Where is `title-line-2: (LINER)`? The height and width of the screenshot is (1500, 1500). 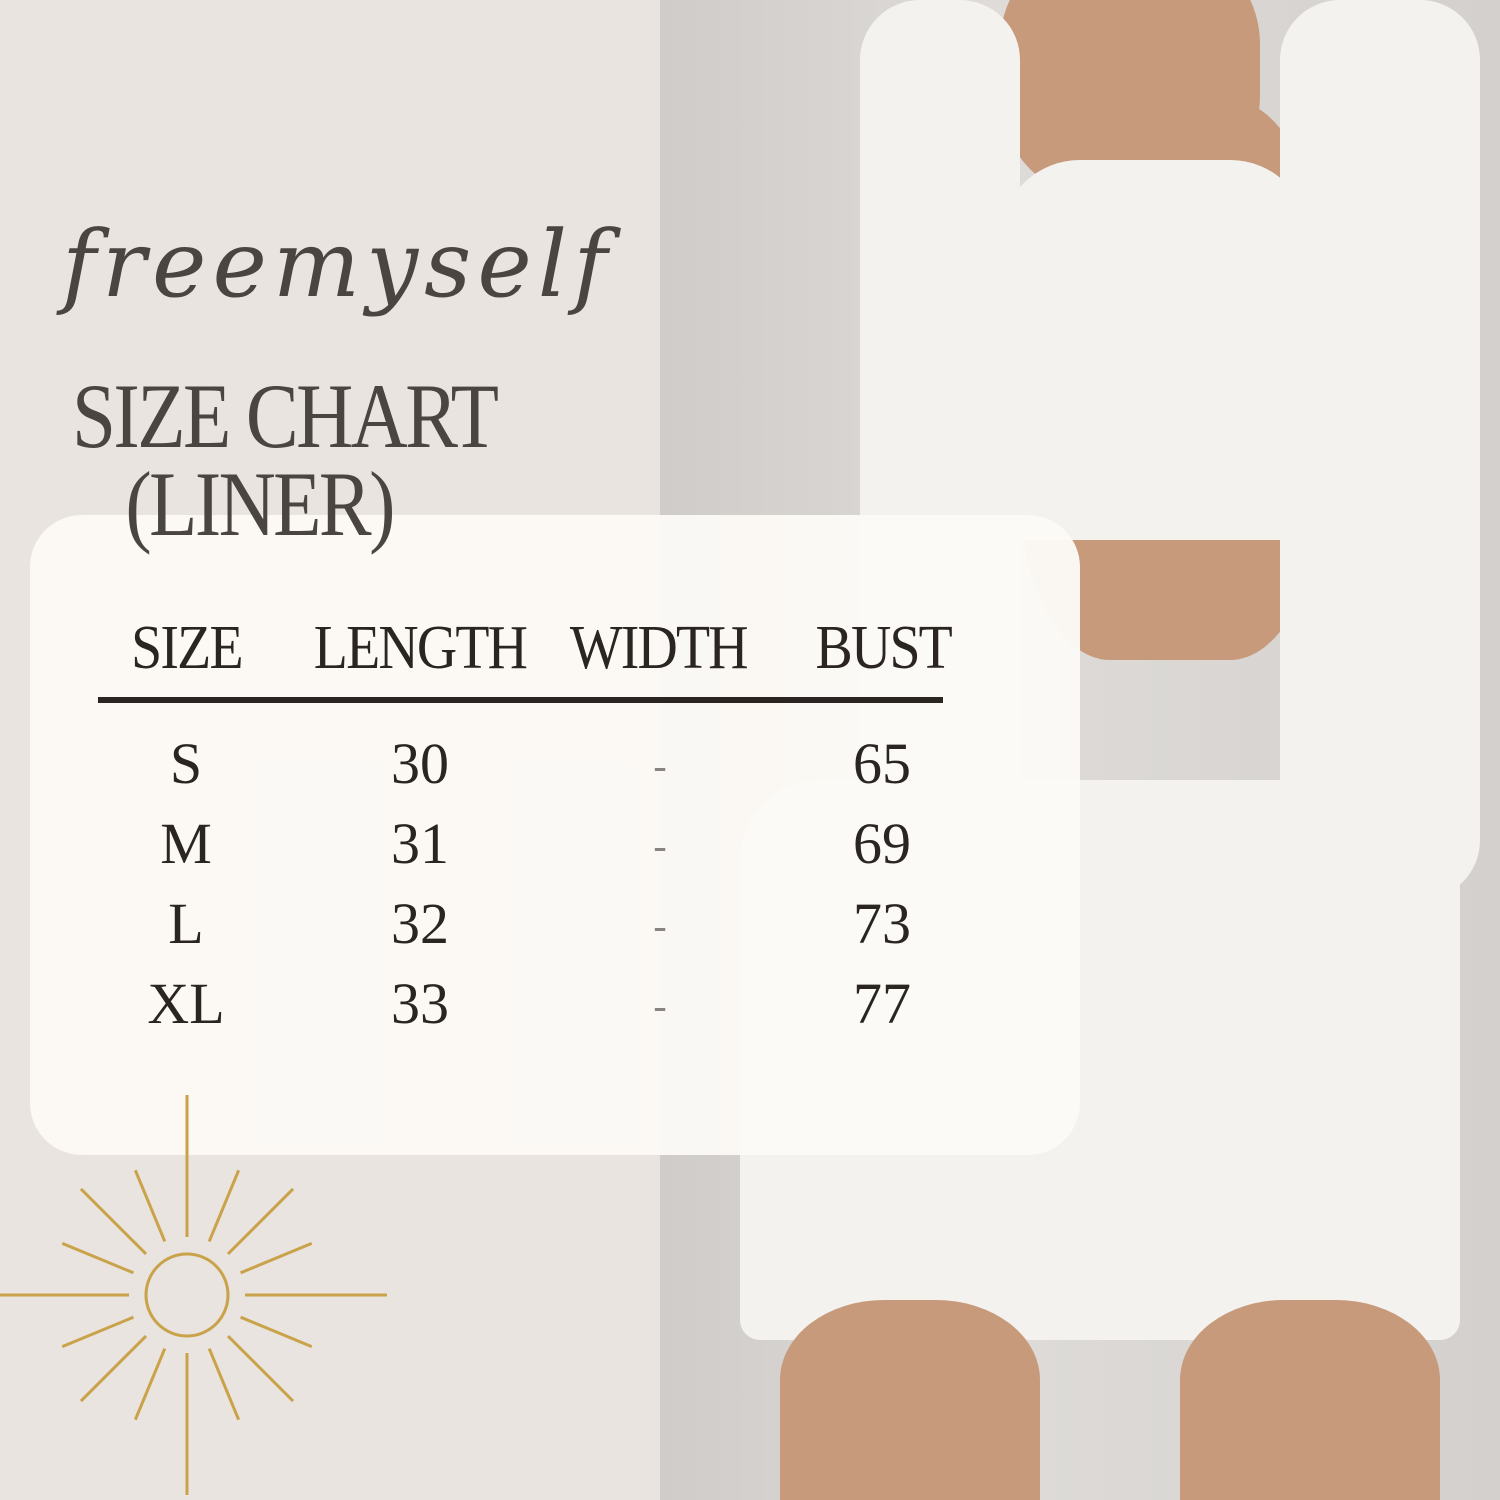 title-line-2: (LINER) is located at coordinates (260, 504).